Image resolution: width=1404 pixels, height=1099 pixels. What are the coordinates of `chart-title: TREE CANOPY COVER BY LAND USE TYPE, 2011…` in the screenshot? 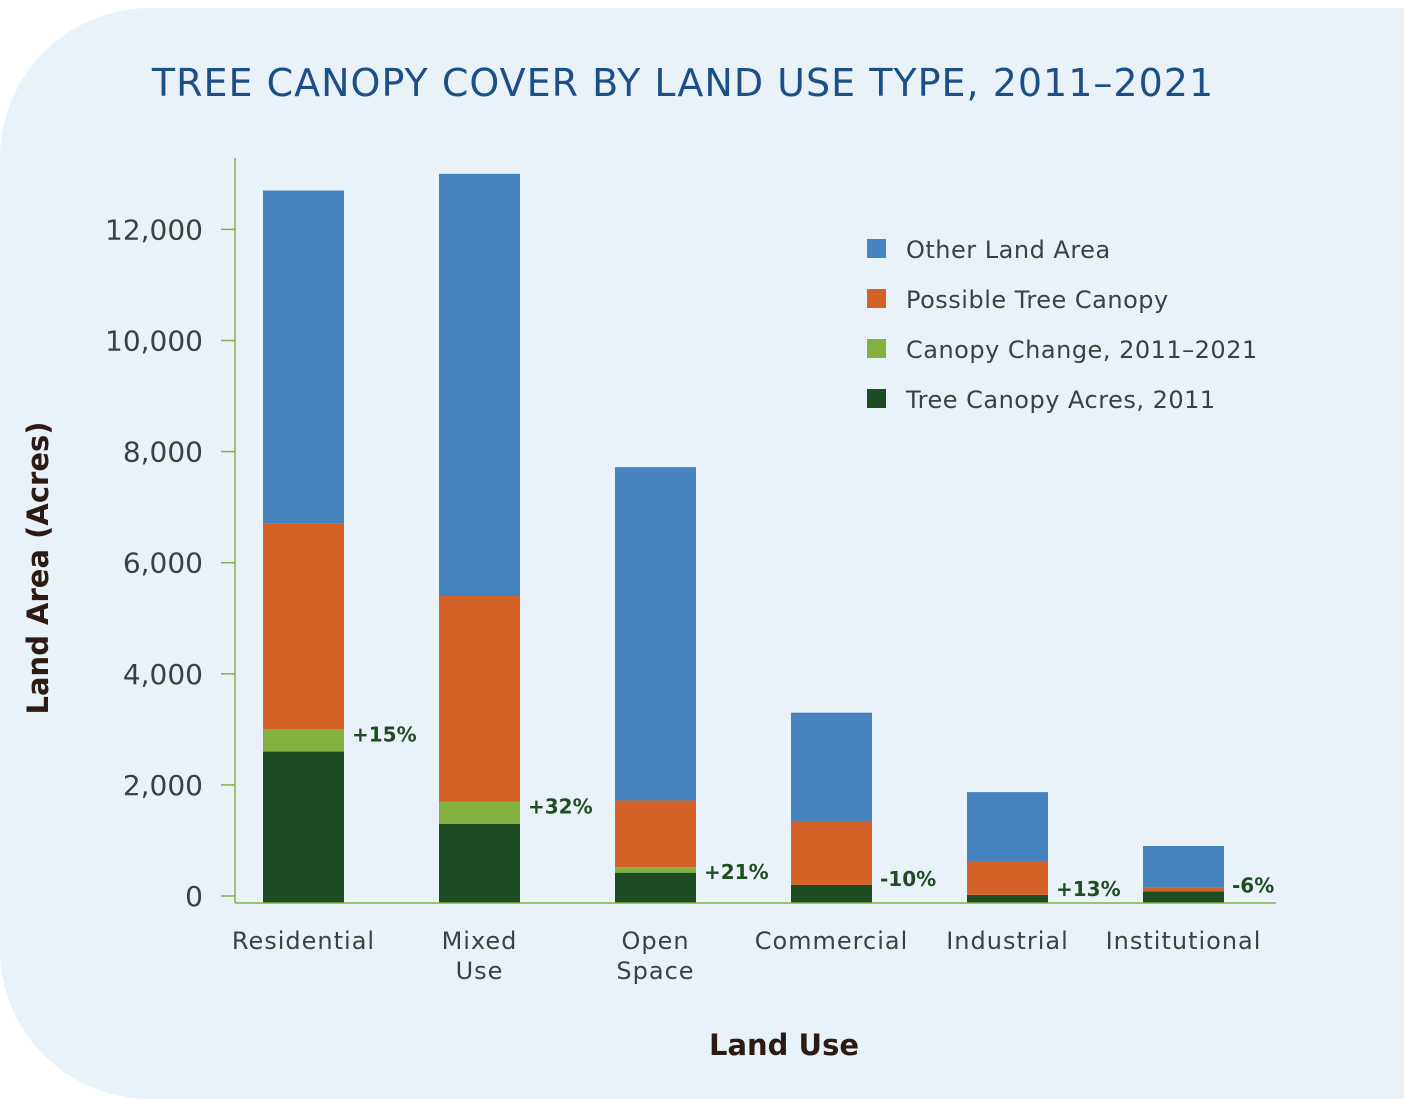 It's located at (682, 83).